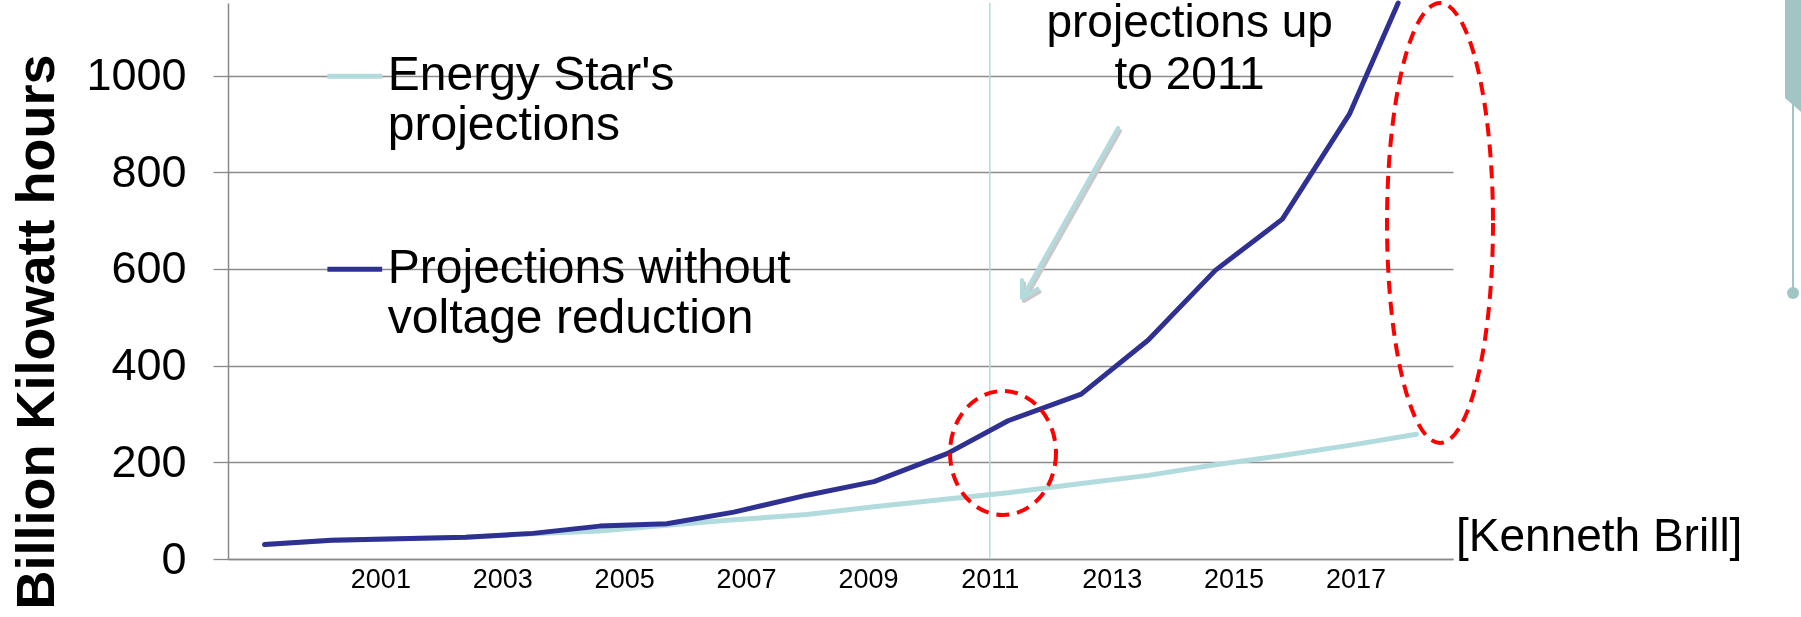 The image size is (1801, 617). What do you see at coordinates (380, 578) in the screenshot?
I see `x-tick-label: 2001` at bounding box center [380, 578].